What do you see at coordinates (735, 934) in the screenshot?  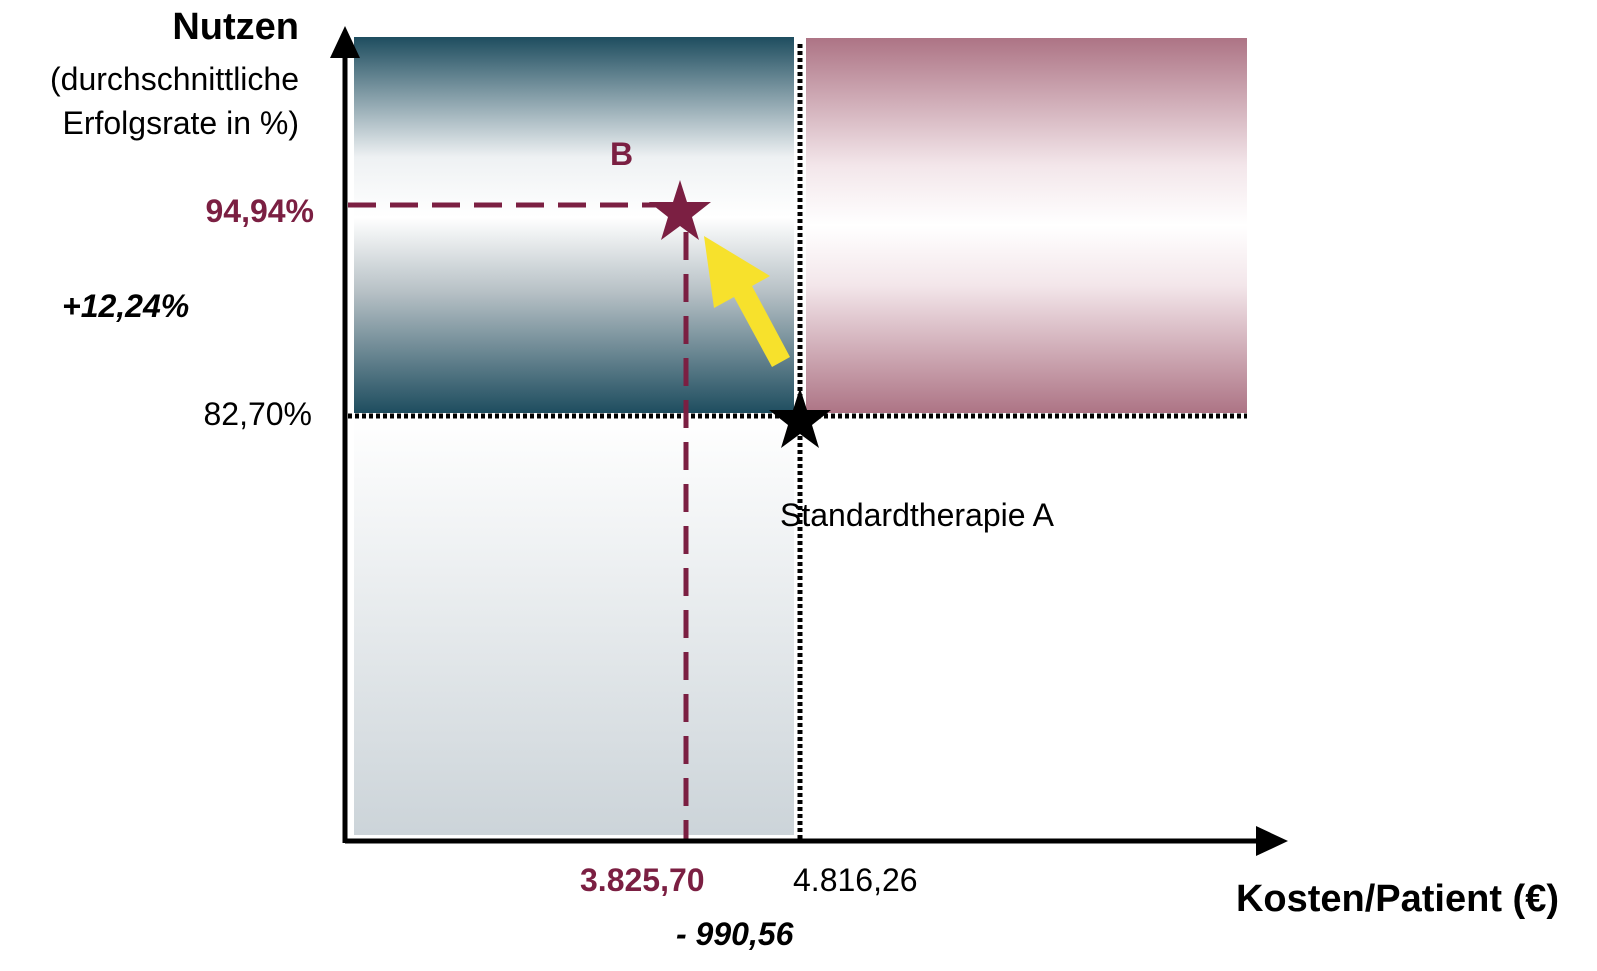 I see `cost-delta-label: - 990,56` at bounding box center [735, 934].